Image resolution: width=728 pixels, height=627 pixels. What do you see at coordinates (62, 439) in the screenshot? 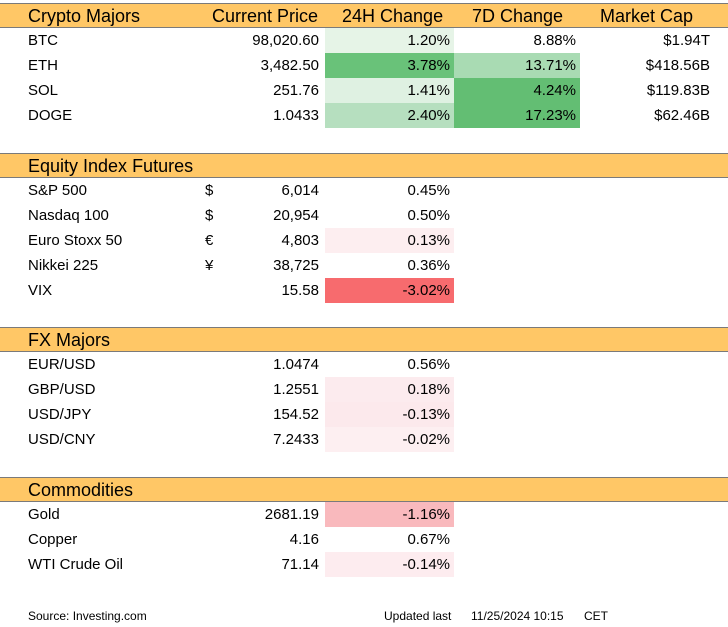
I see `pair-name: USD/CNY` at bounding box center [62, 439].